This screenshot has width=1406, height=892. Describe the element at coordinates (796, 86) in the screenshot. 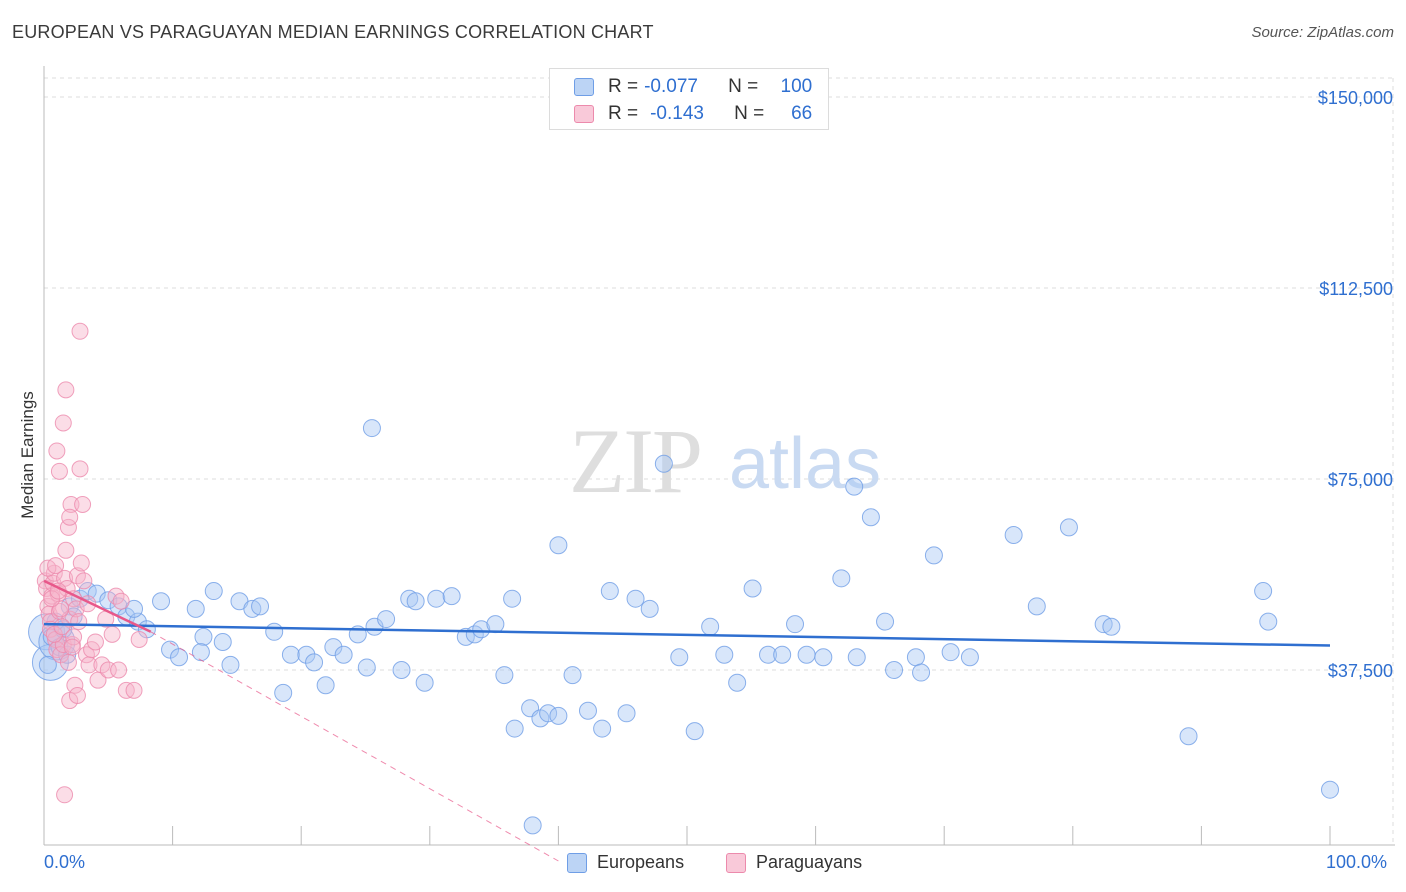

I see `legend-n-value: 100` at that location.